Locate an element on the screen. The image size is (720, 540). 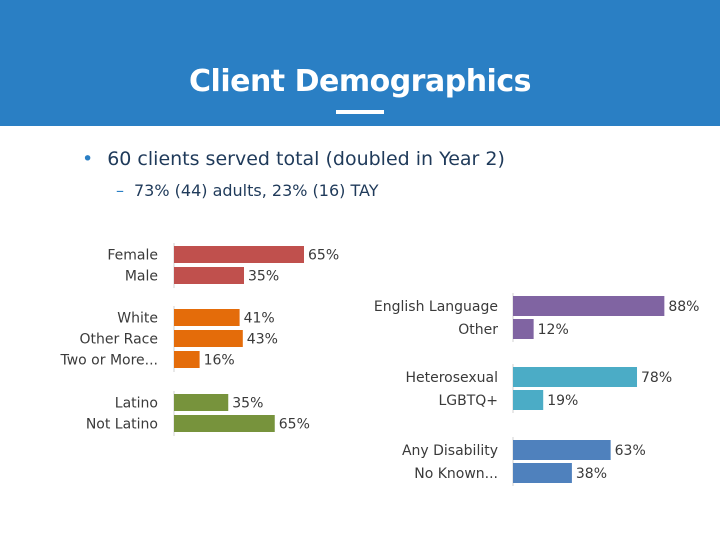
value-label-orientation-1: 19% is located at coordinates (562, 401).